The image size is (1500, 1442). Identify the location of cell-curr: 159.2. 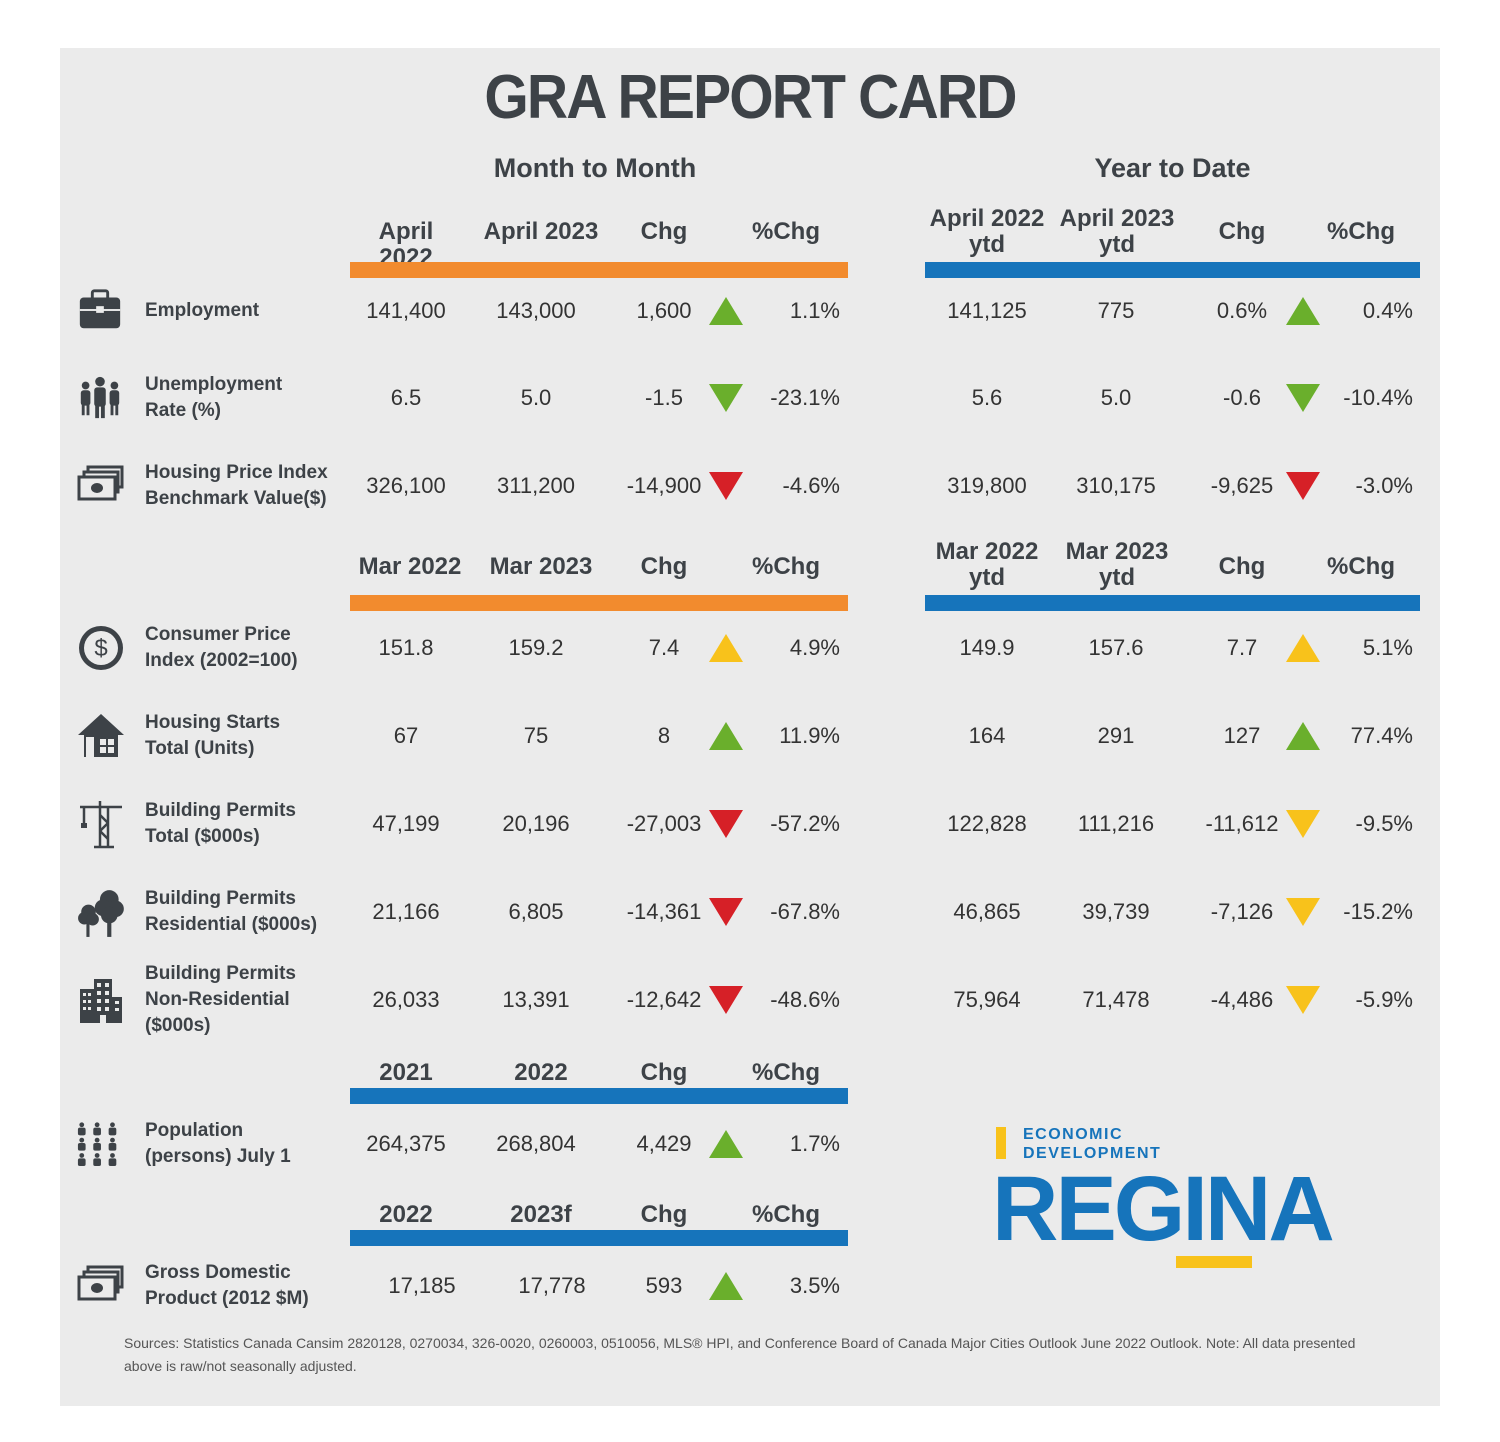
(536, 647).